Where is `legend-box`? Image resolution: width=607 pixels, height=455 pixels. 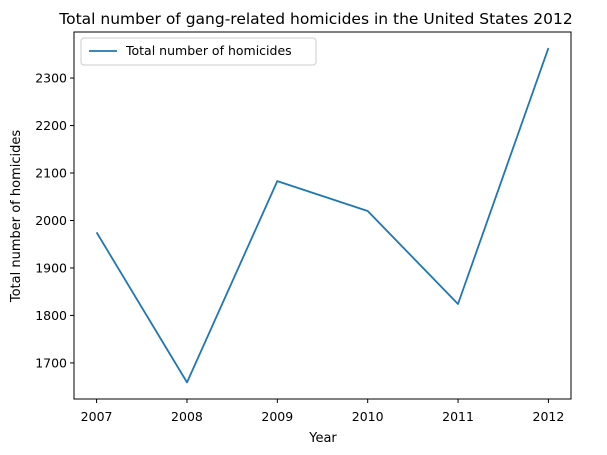
legend-box is located at coordinates (198, 51).